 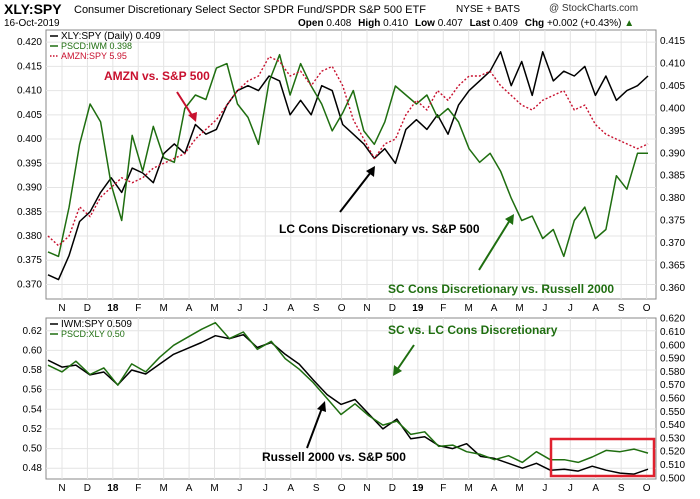 I want to click on top-left-tick: 0.405, so click(x=29, y=115).